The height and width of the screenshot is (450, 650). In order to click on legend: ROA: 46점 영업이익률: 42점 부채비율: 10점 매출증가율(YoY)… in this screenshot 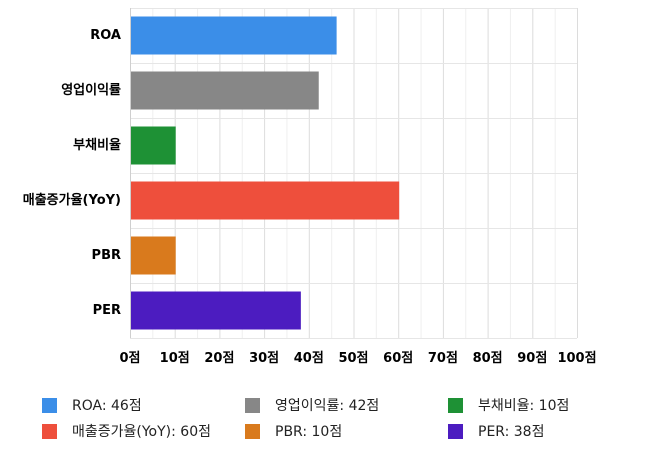, I will do `click(342, 418)`.